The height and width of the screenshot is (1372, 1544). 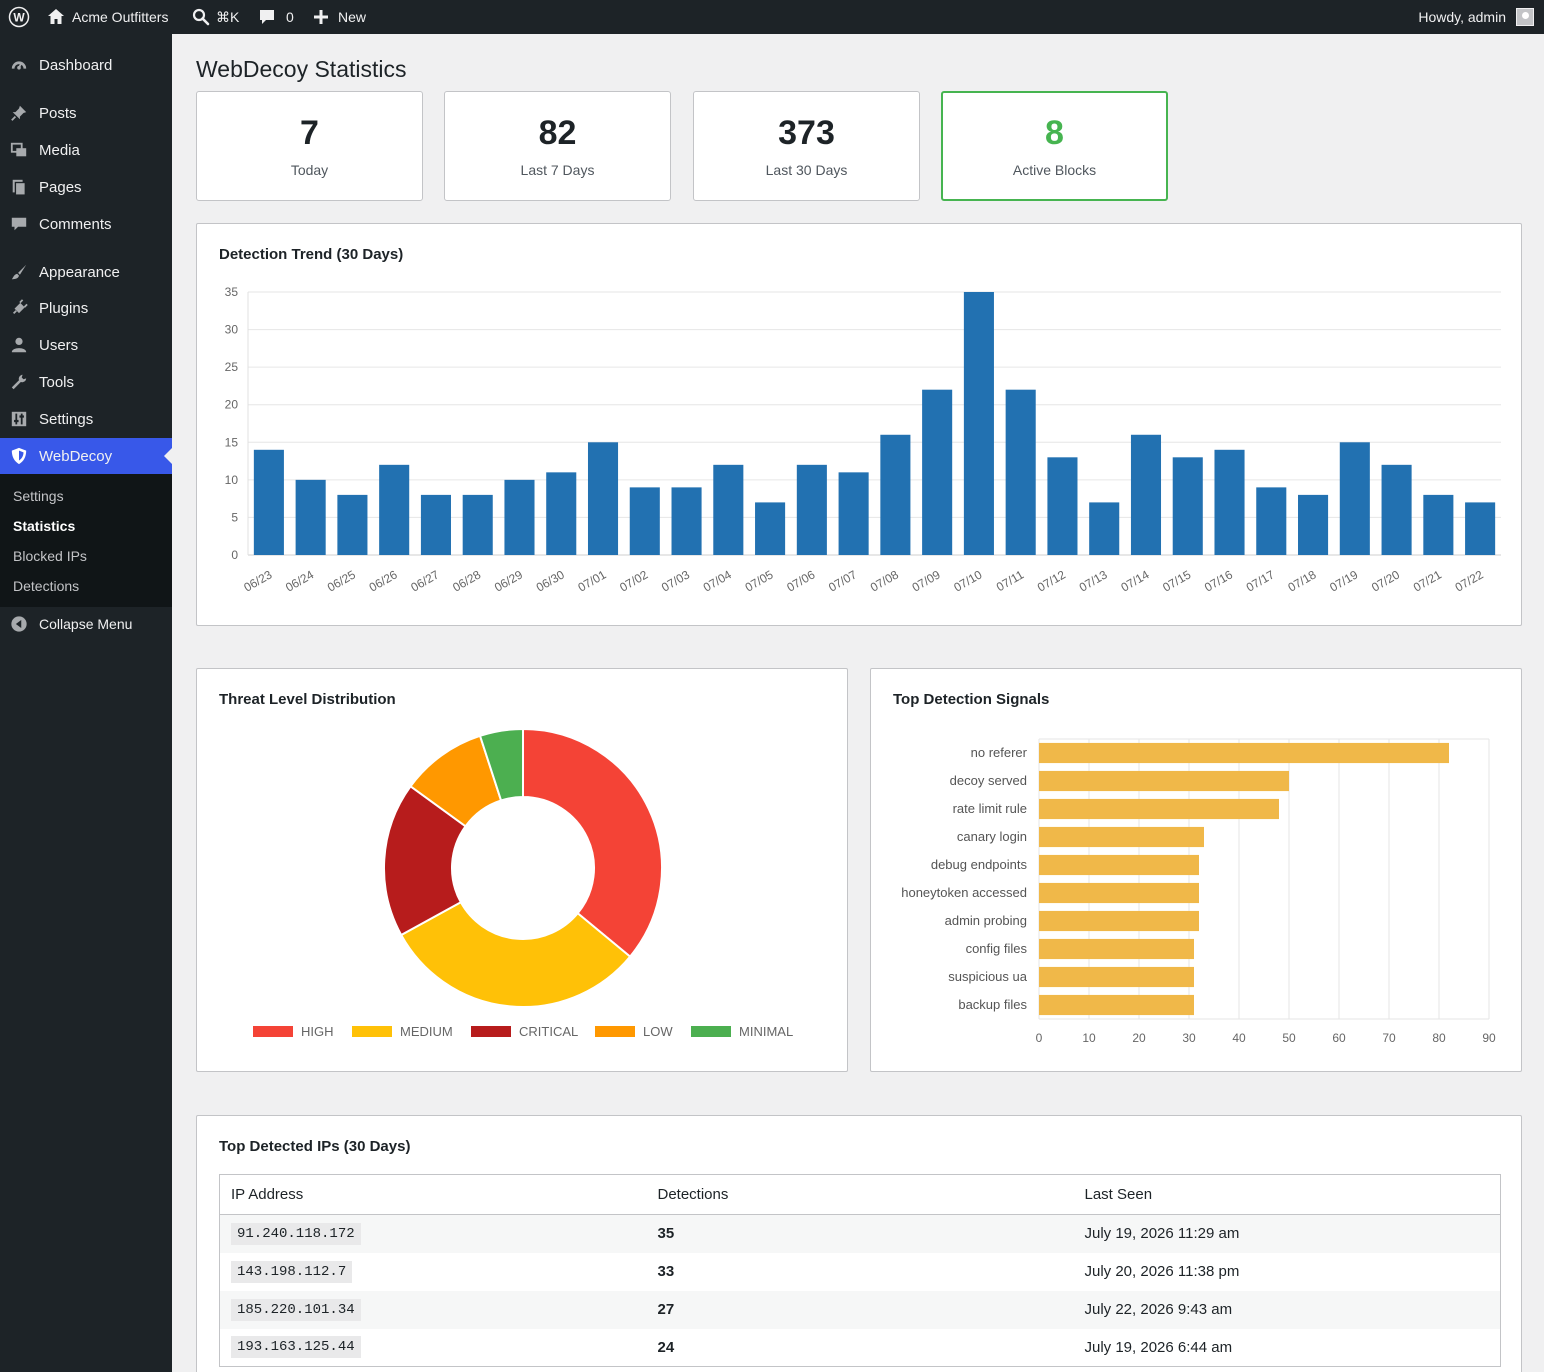 I want to click on y-tick-label: no referer, so click(x=999, y=752).